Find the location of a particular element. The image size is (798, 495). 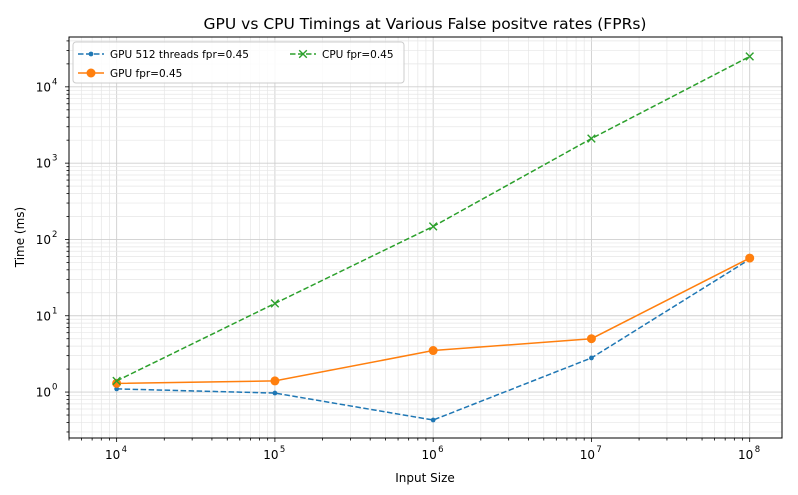

y-tick-label-exponent: 1 is located at coordinates (54, 311).